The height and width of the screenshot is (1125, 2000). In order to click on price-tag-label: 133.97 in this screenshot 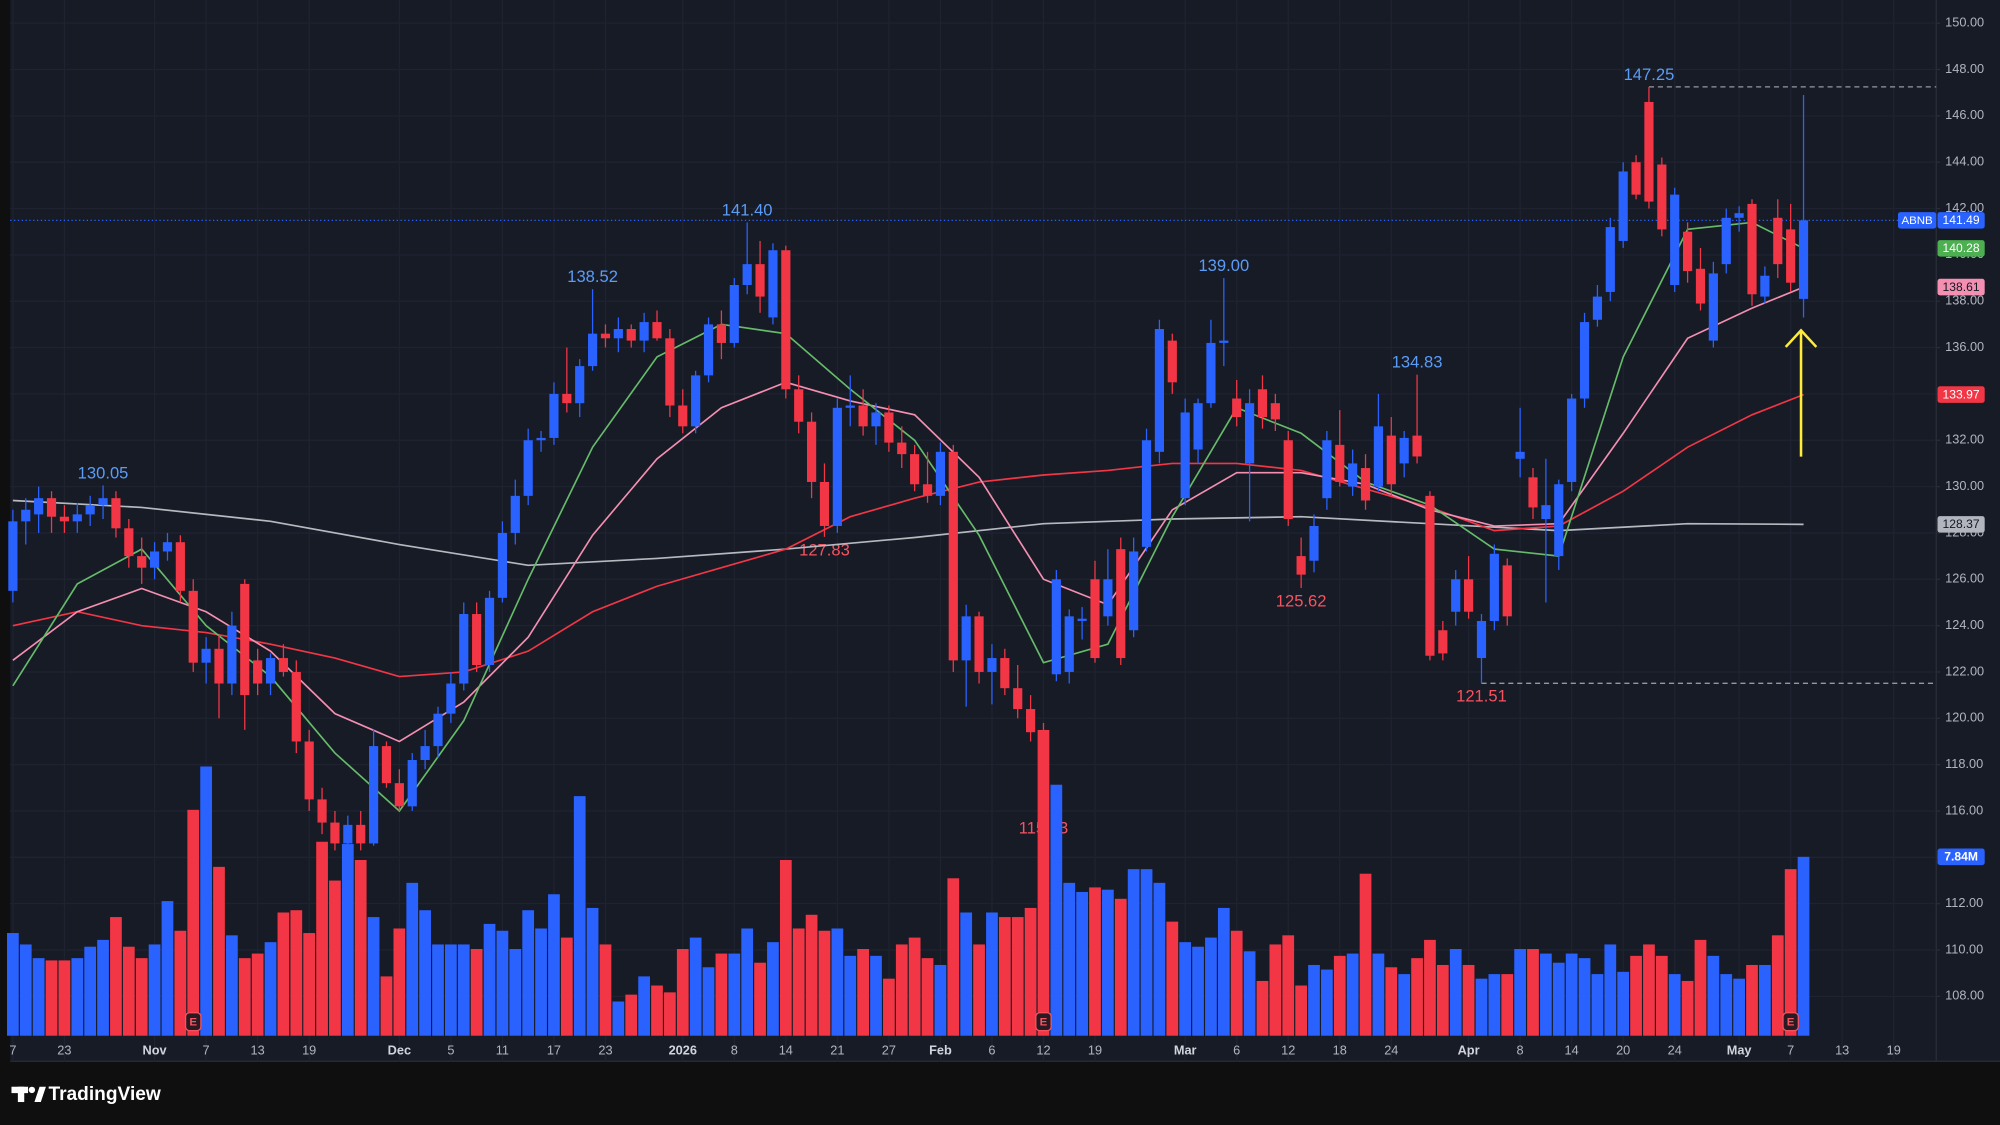, I will do `click(1961, 394)`.